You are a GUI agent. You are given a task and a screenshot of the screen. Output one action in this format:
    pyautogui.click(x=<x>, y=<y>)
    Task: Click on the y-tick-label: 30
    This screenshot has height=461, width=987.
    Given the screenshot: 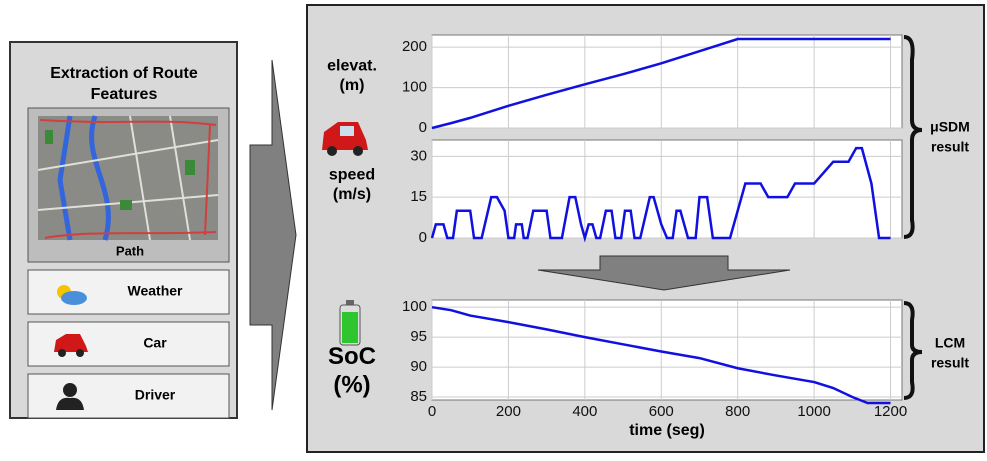 What is the action you would take?
    pyautogui.click(x=418, y=155)
    